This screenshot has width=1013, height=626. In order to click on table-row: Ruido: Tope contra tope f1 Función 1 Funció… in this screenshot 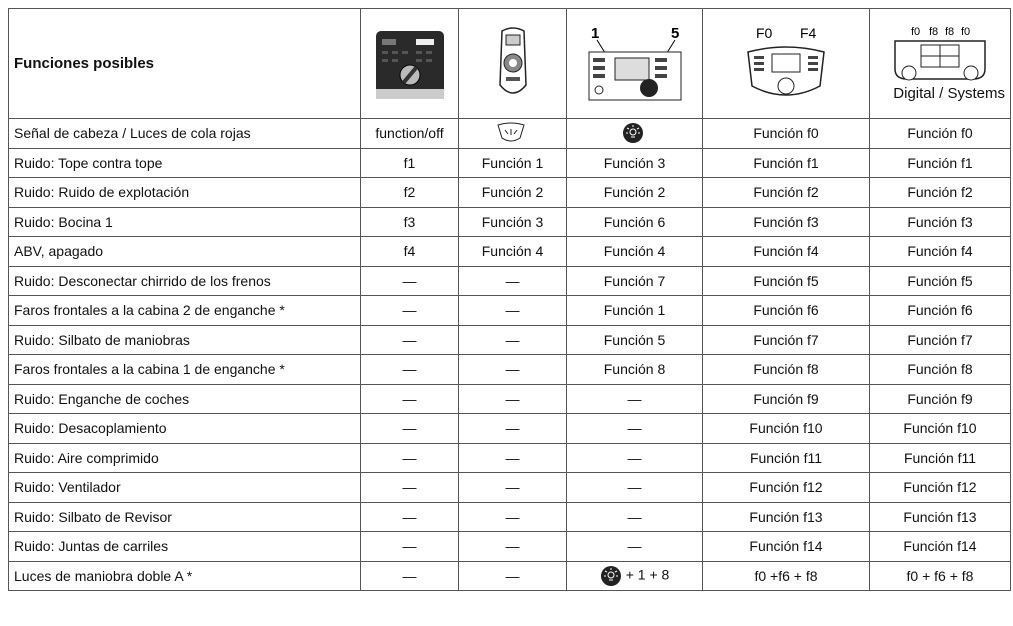, I will do `click(509, 162)`.